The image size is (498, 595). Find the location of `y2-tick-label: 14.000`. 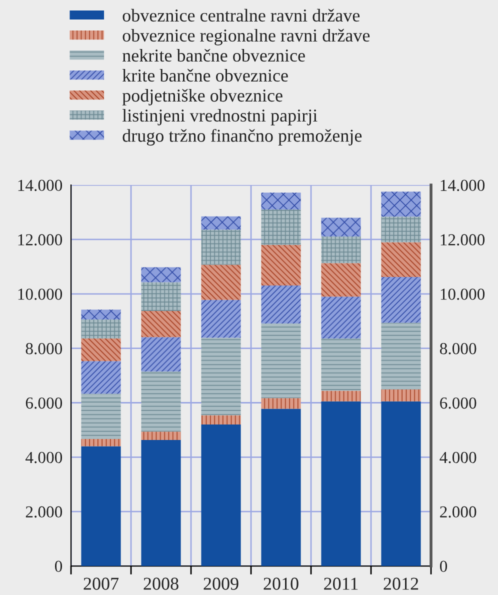

y2-tick-label: 14.000 is located at coordinates (462, 186).